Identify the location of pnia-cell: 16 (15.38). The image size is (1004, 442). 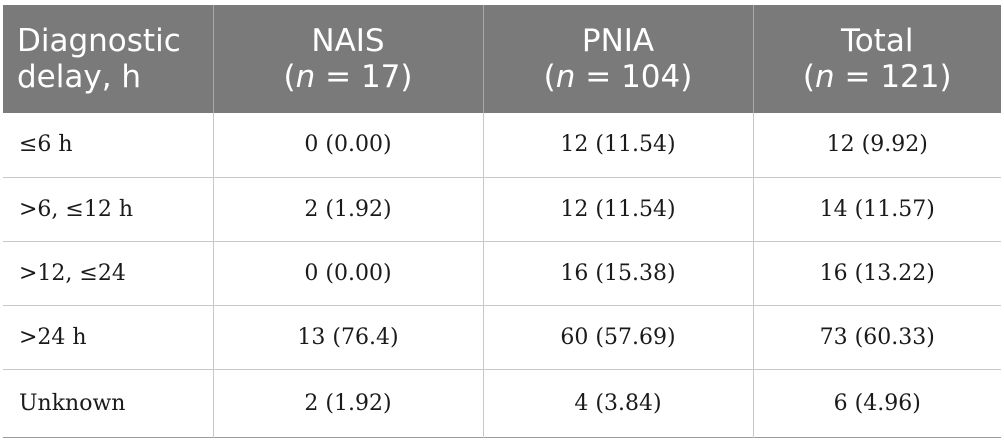
(618, 273).